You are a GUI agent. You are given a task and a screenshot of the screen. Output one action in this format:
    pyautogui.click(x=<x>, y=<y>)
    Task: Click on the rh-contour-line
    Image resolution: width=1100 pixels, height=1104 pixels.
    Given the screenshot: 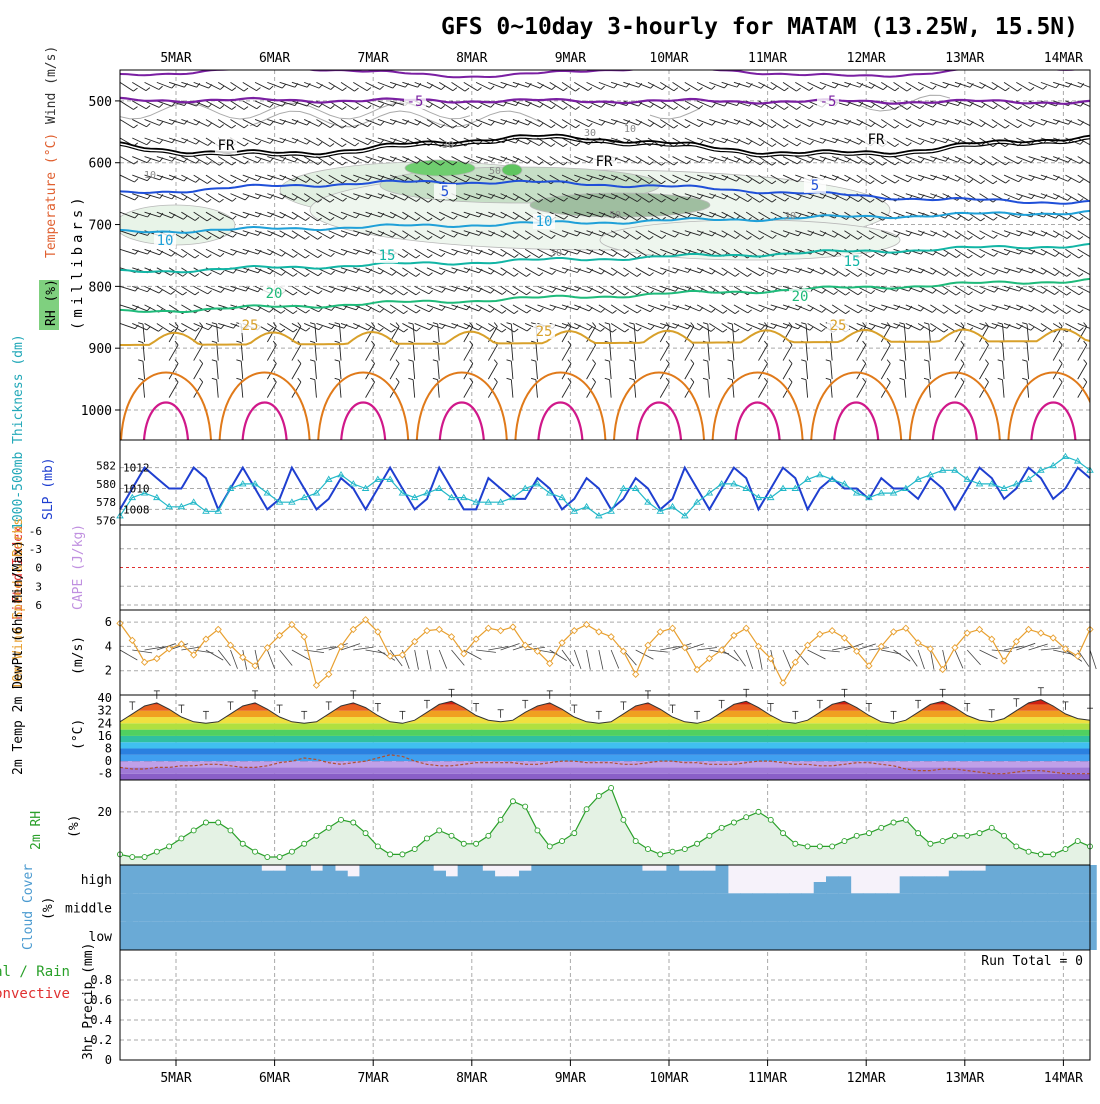 What is the action you would take?
    pyautogui.click(x=905, y=103)
    